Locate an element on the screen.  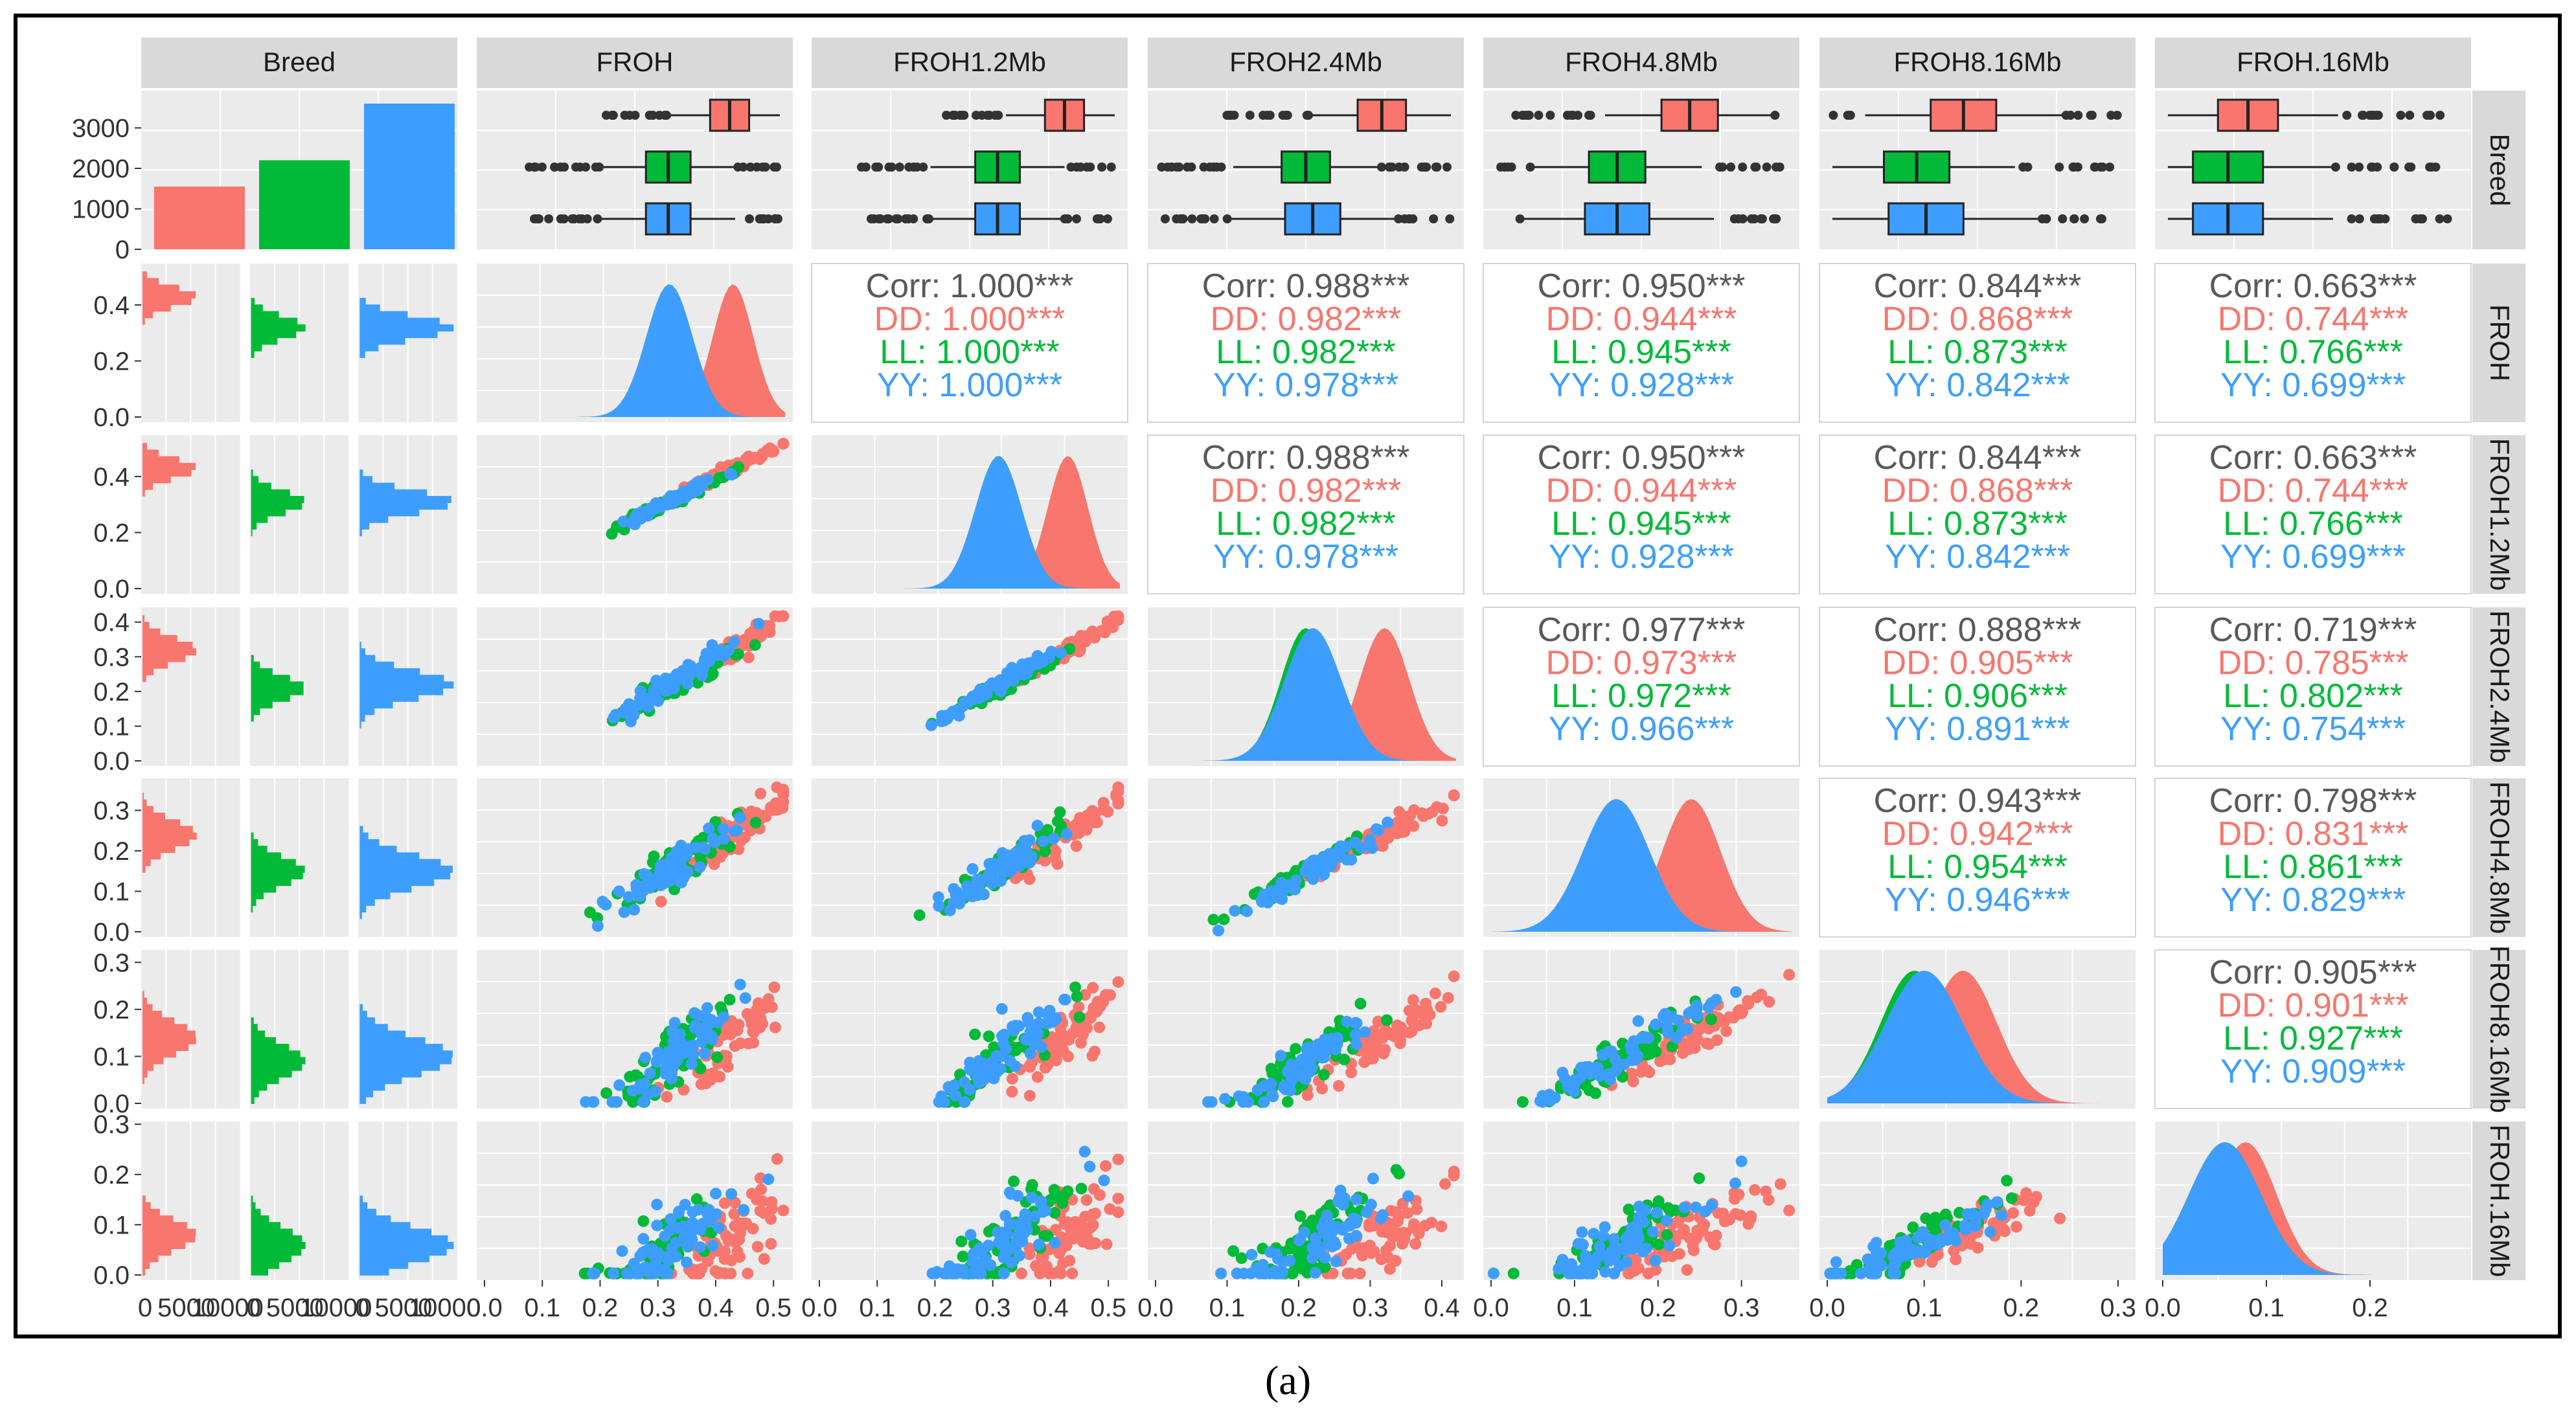
column-strip-label: FROH8.16Mb is located at coordinates (1977, 62).